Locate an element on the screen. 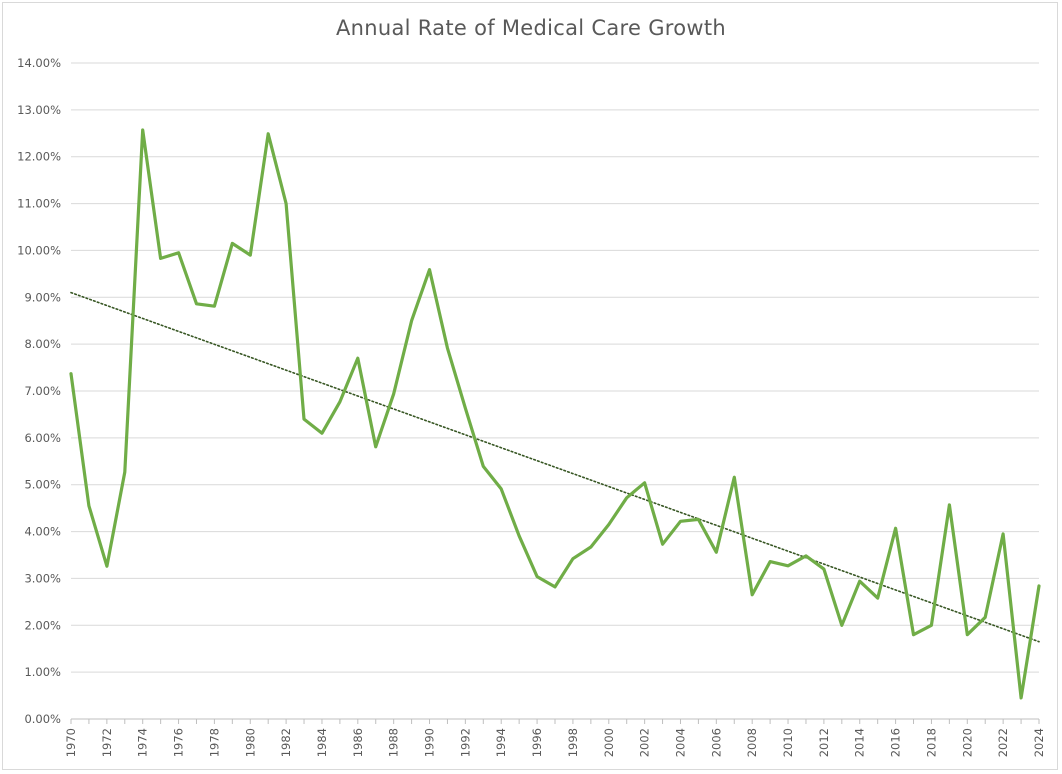  chart-title: Annual Rate of Medical Care Growth is located at coordinates (531, 28).